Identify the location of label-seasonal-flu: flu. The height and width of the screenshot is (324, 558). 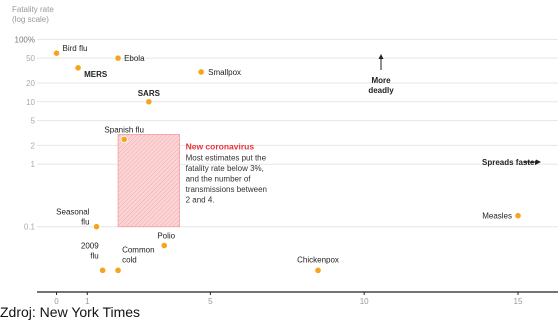
(85, 222).